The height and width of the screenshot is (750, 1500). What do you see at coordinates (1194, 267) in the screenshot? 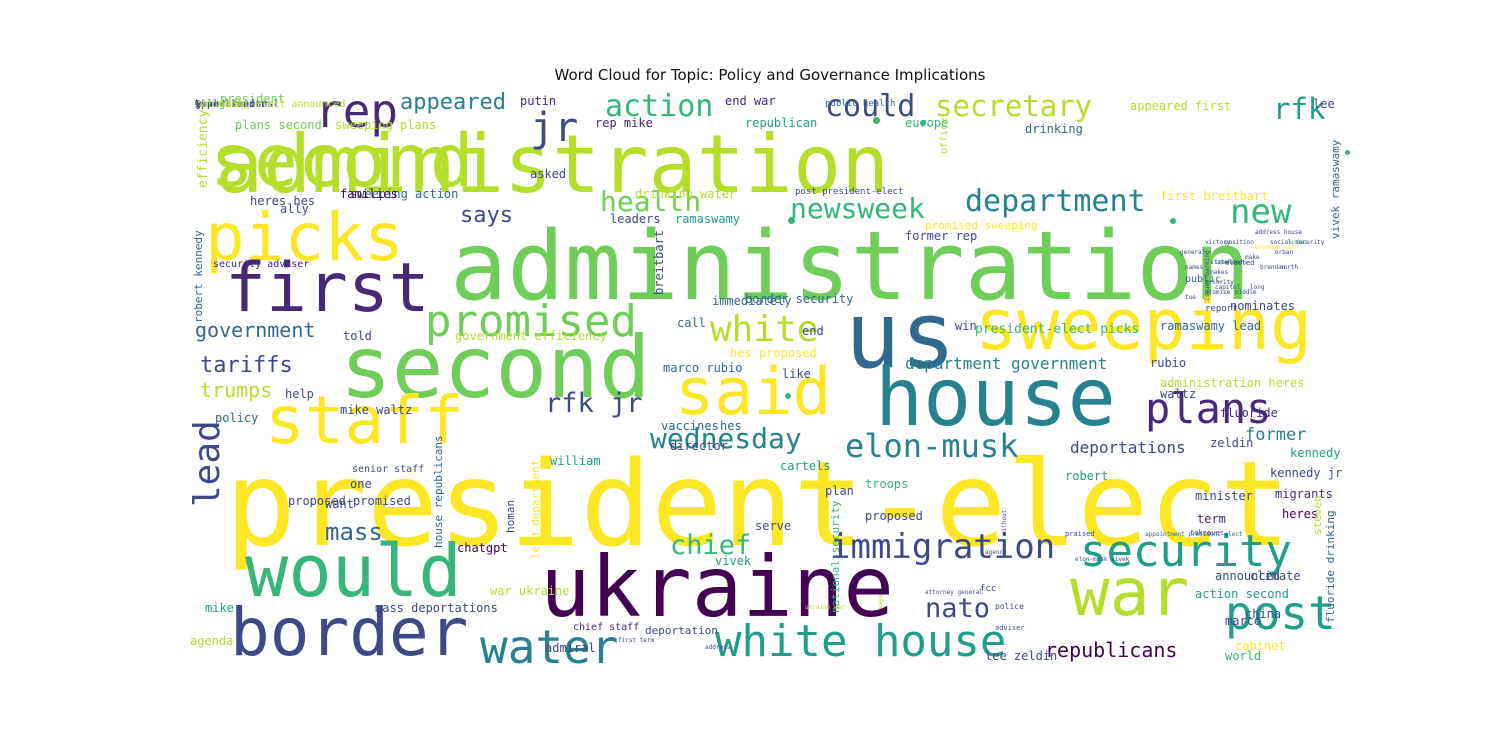
I see `cloud-word: names` at bounding box center [1194, 267].